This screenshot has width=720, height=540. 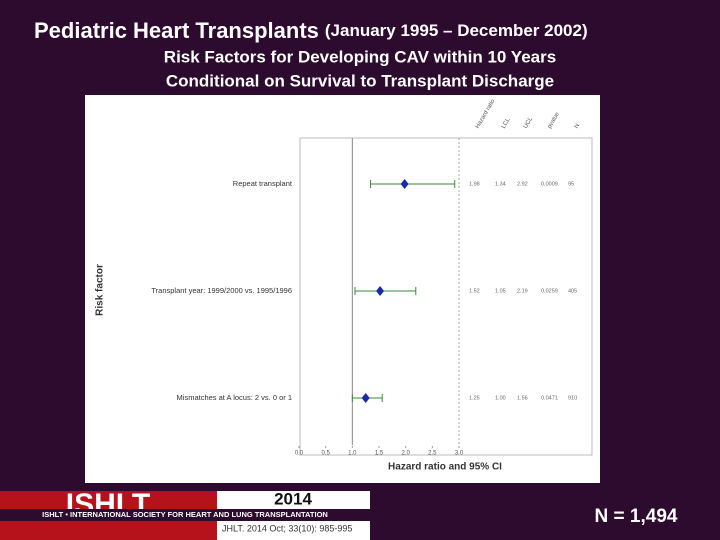 I want to click on total-n: N = 1,494, so click(x=636, y=516).